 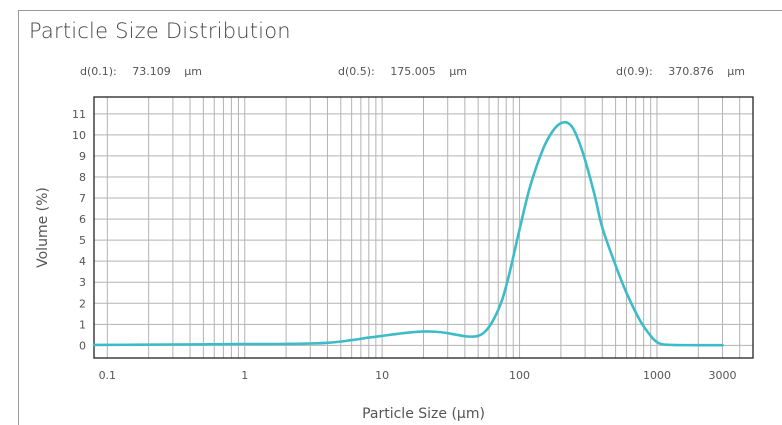 I want to click on d10-label: d(0.1):, so click(x=98, y=71).